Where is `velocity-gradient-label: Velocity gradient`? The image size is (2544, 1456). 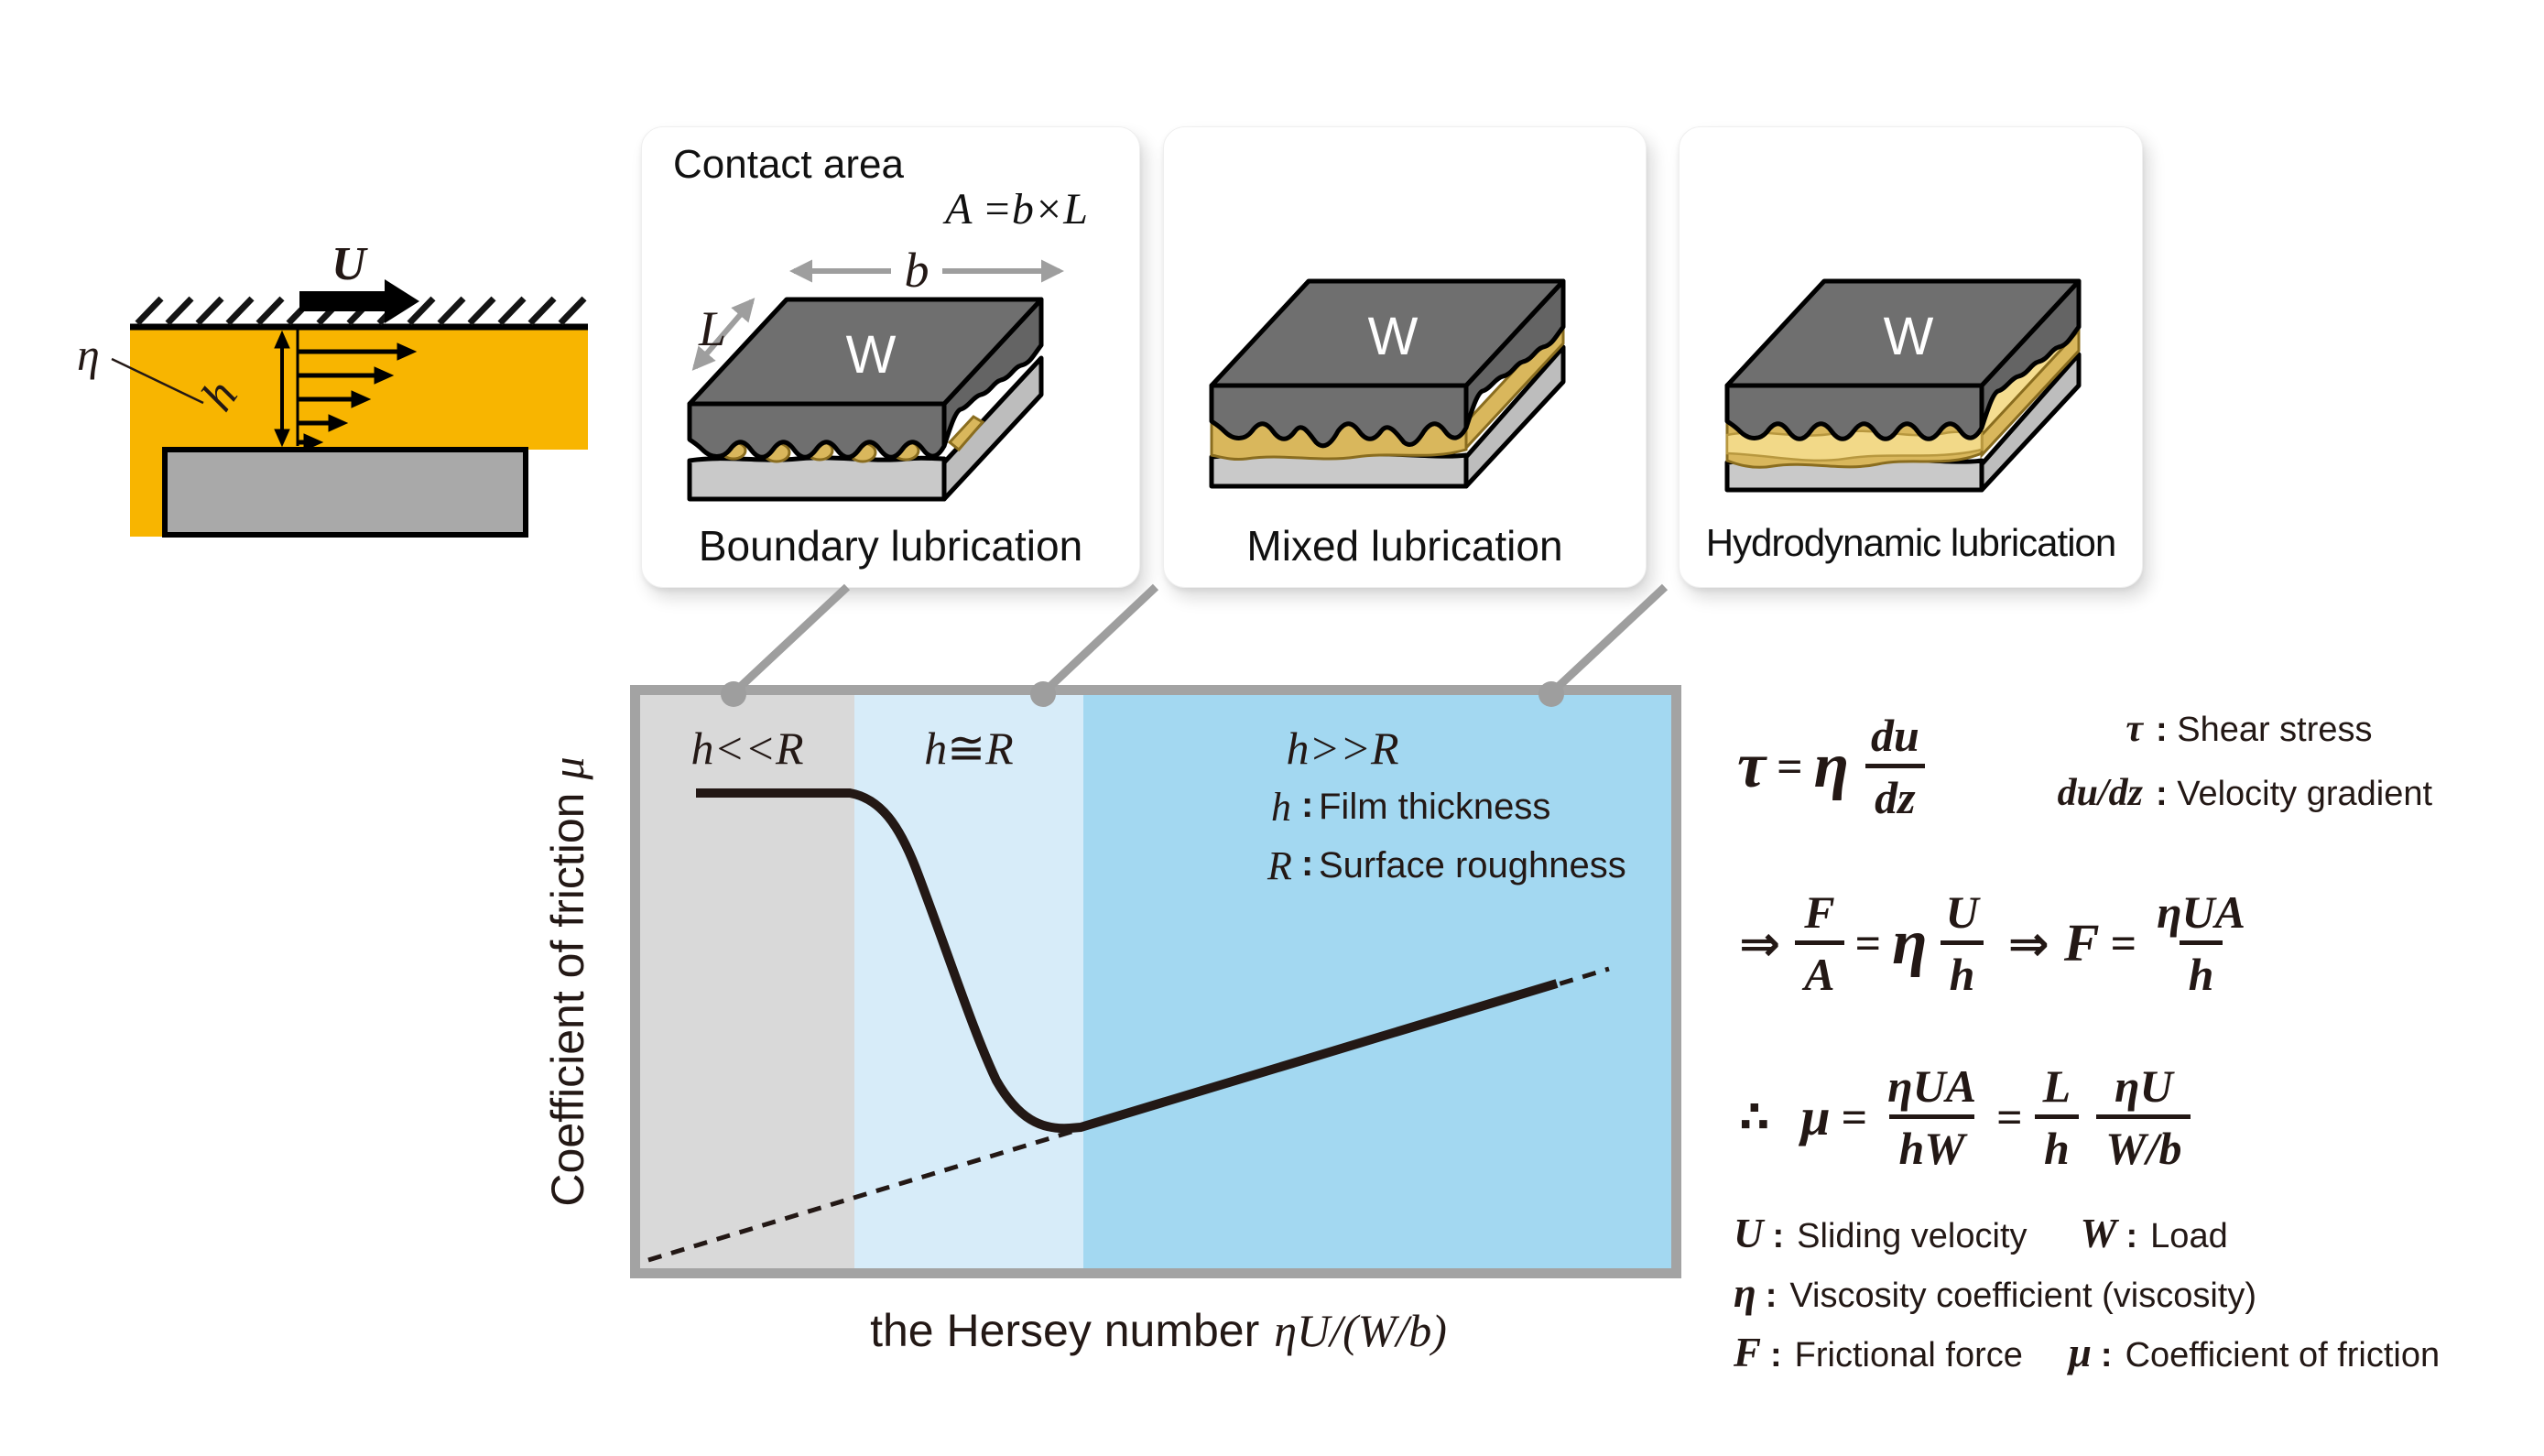
velocity-gradient-label: Velocity gradient is located at coordinates (2305, 794).